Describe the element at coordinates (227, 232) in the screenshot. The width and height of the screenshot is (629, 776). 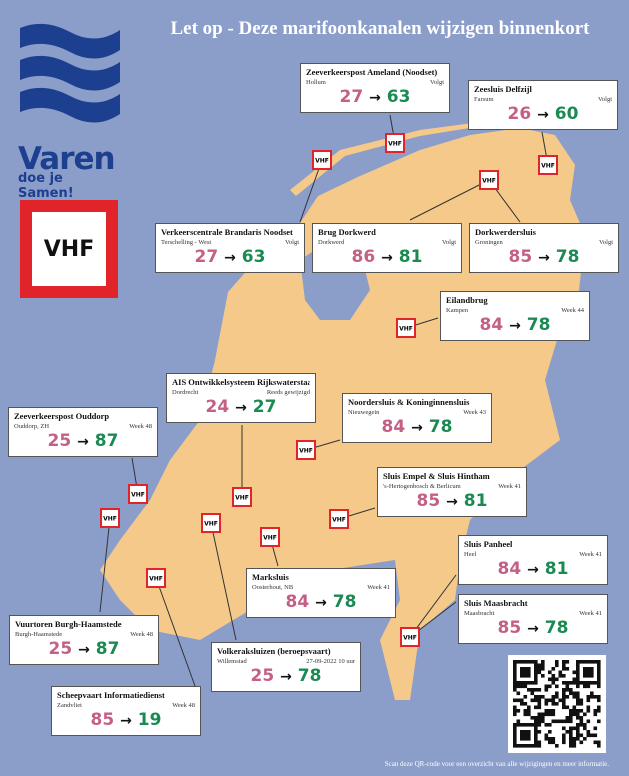
I see `station-name: Verkeerscentrale Brandaris Noodset` at that location.